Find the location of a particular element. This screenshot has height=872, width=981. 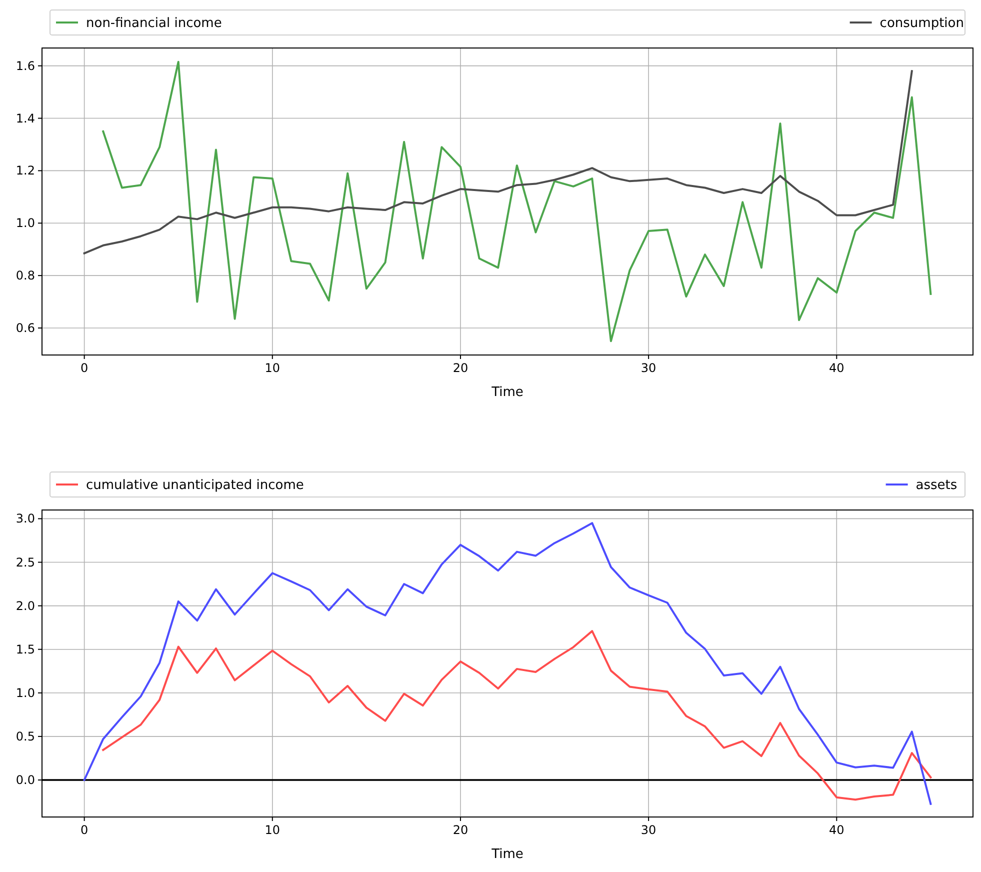

legend-label: cumulative unanticipated income is located at coordinates (195, 485).